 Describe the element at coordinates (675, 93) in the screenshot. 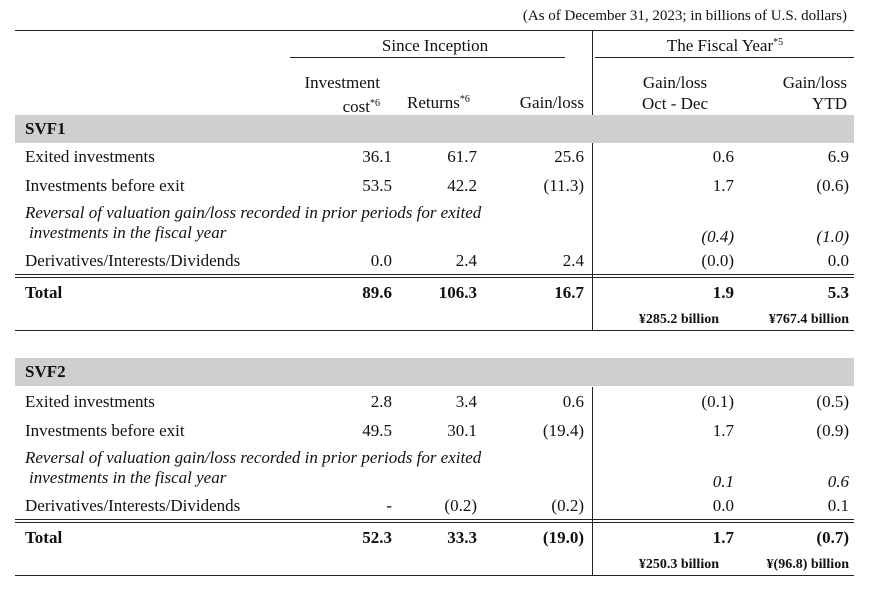

I see `header-gain-loss-quarter: Gain/loss Oct - Dec` at that location.